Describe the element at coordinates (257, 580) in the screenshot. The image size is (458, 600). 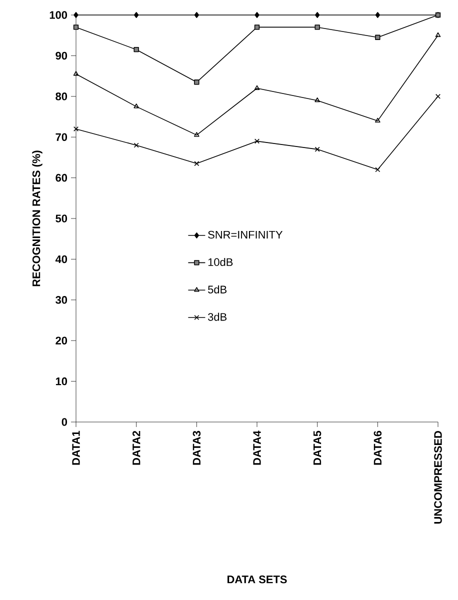
I see `x-axis-title: DATA SETS` at that location.